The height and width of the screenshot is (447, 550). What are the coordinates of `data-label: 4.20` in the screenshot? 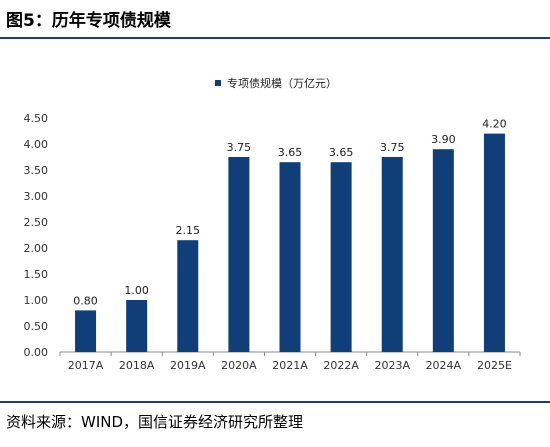 It's located at (494, 124).